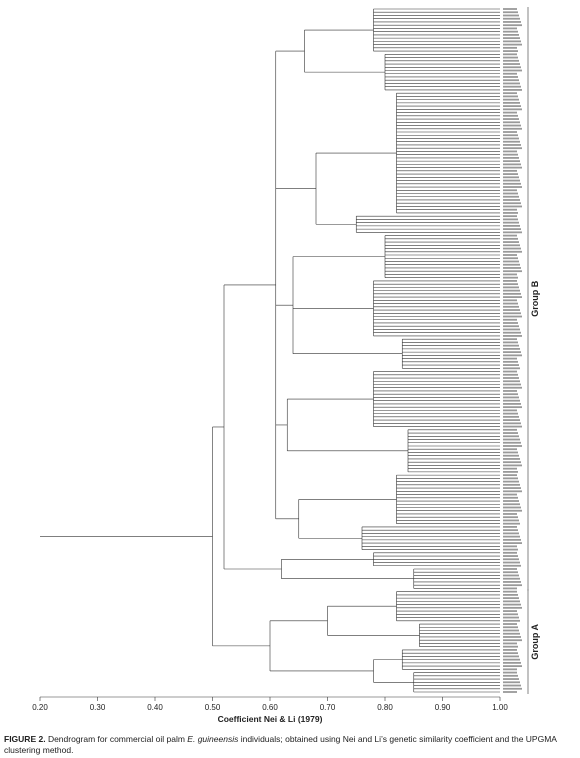  What do you see at coordinates (535, 642) in the screenshot?
I see `group-label: Group A` at bounding box center [535, 642].